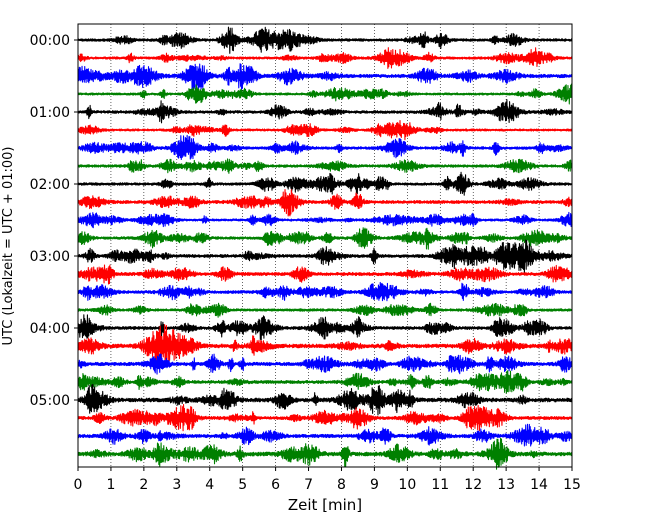 The height and width of the screenshot is (520, 650). What do you see at coordinates (407, 485) in the screenshot?
I see `x-tick-label: 10` at bounding box center [407, 485].